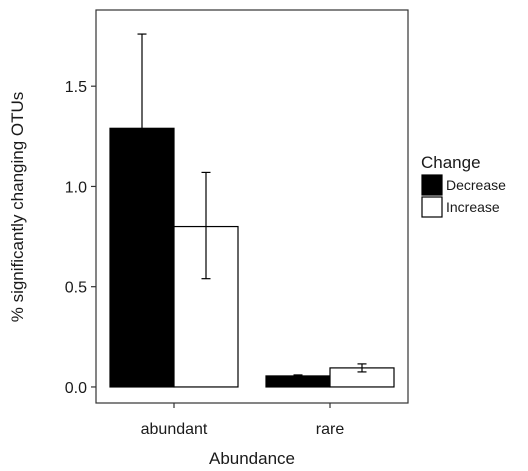 The height and width of the screenshot is (471, 528). I want to click on y-axis-title: % significantly changing OTUs, so click(17, 207).